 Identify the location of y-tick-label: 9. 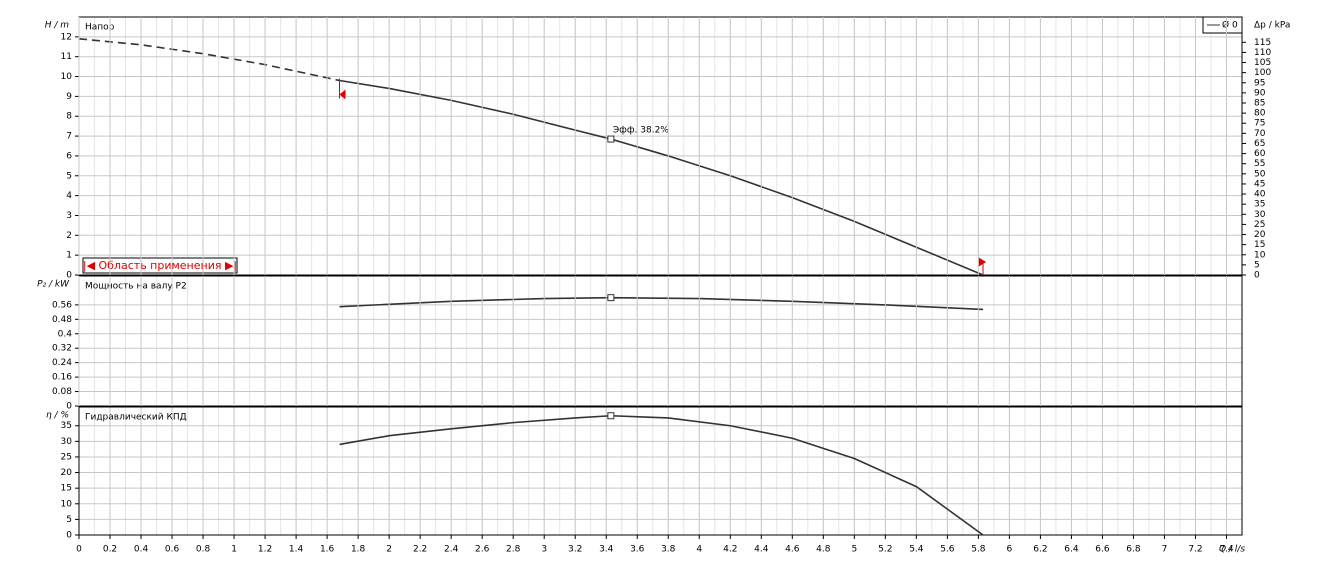
(69, 97).